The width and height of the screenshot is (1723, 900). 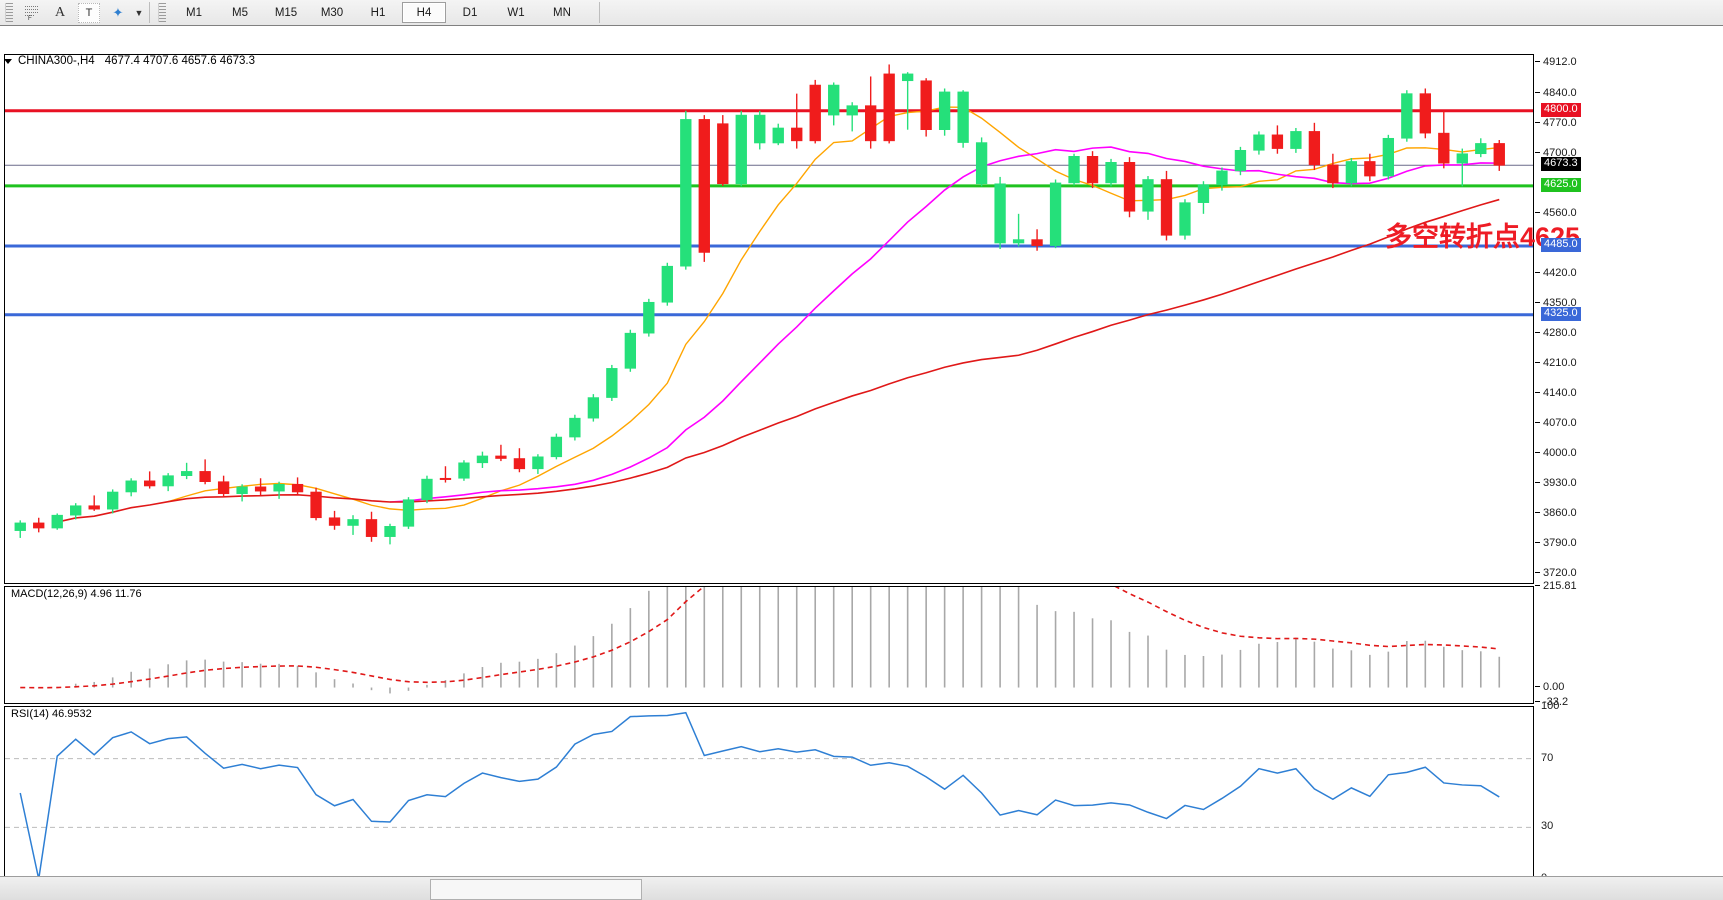 I want to click on price-tick-3790-0: 3790.0, so click(x=1556, y=543).